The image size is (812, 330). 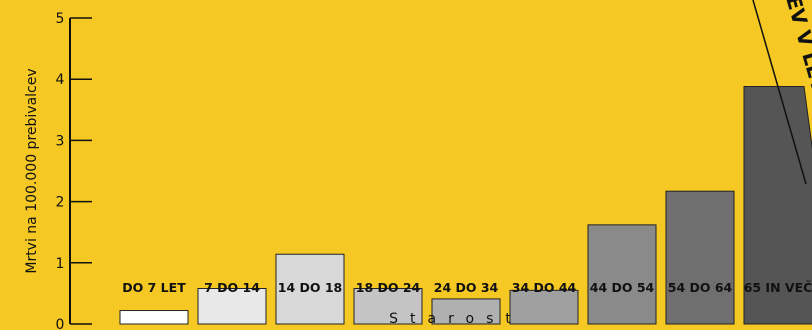 What do you see at coordinates (60, 19) in the screenshot?
I see `y-tick-label: 5` at bounding box center [60, 19].